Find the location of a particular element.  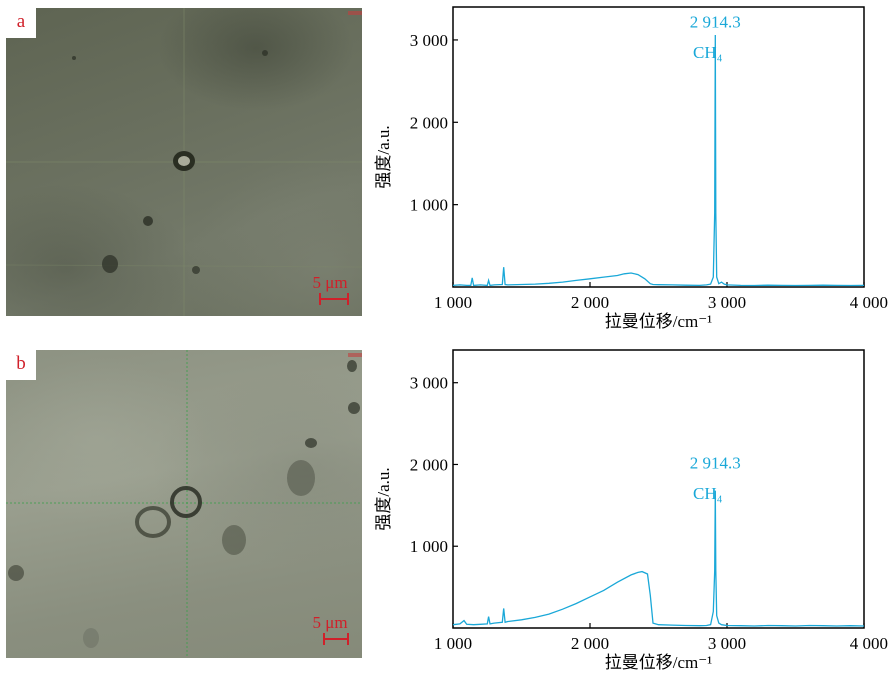

scale-text-b: 5 μm is located at coordinates (330, 622).